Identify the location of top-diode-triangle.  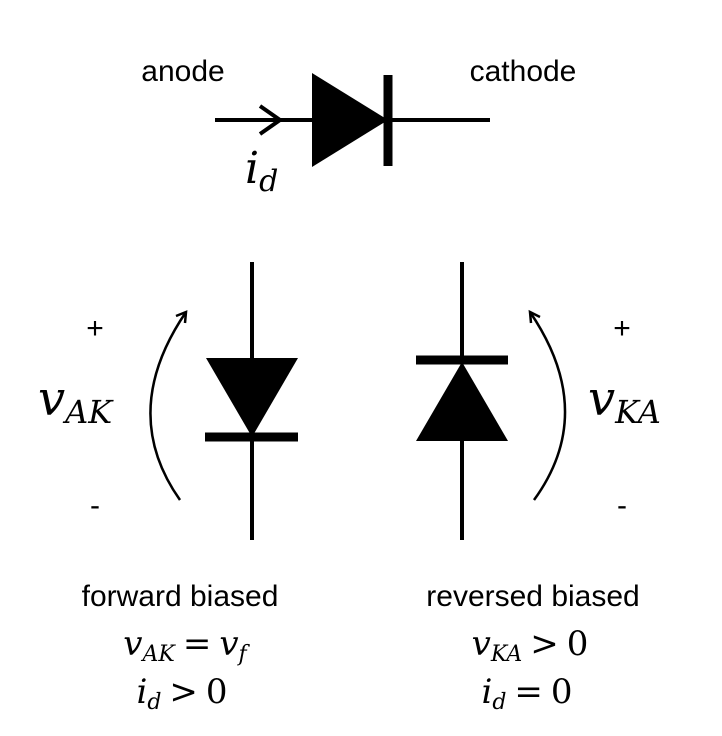
(350, 120).